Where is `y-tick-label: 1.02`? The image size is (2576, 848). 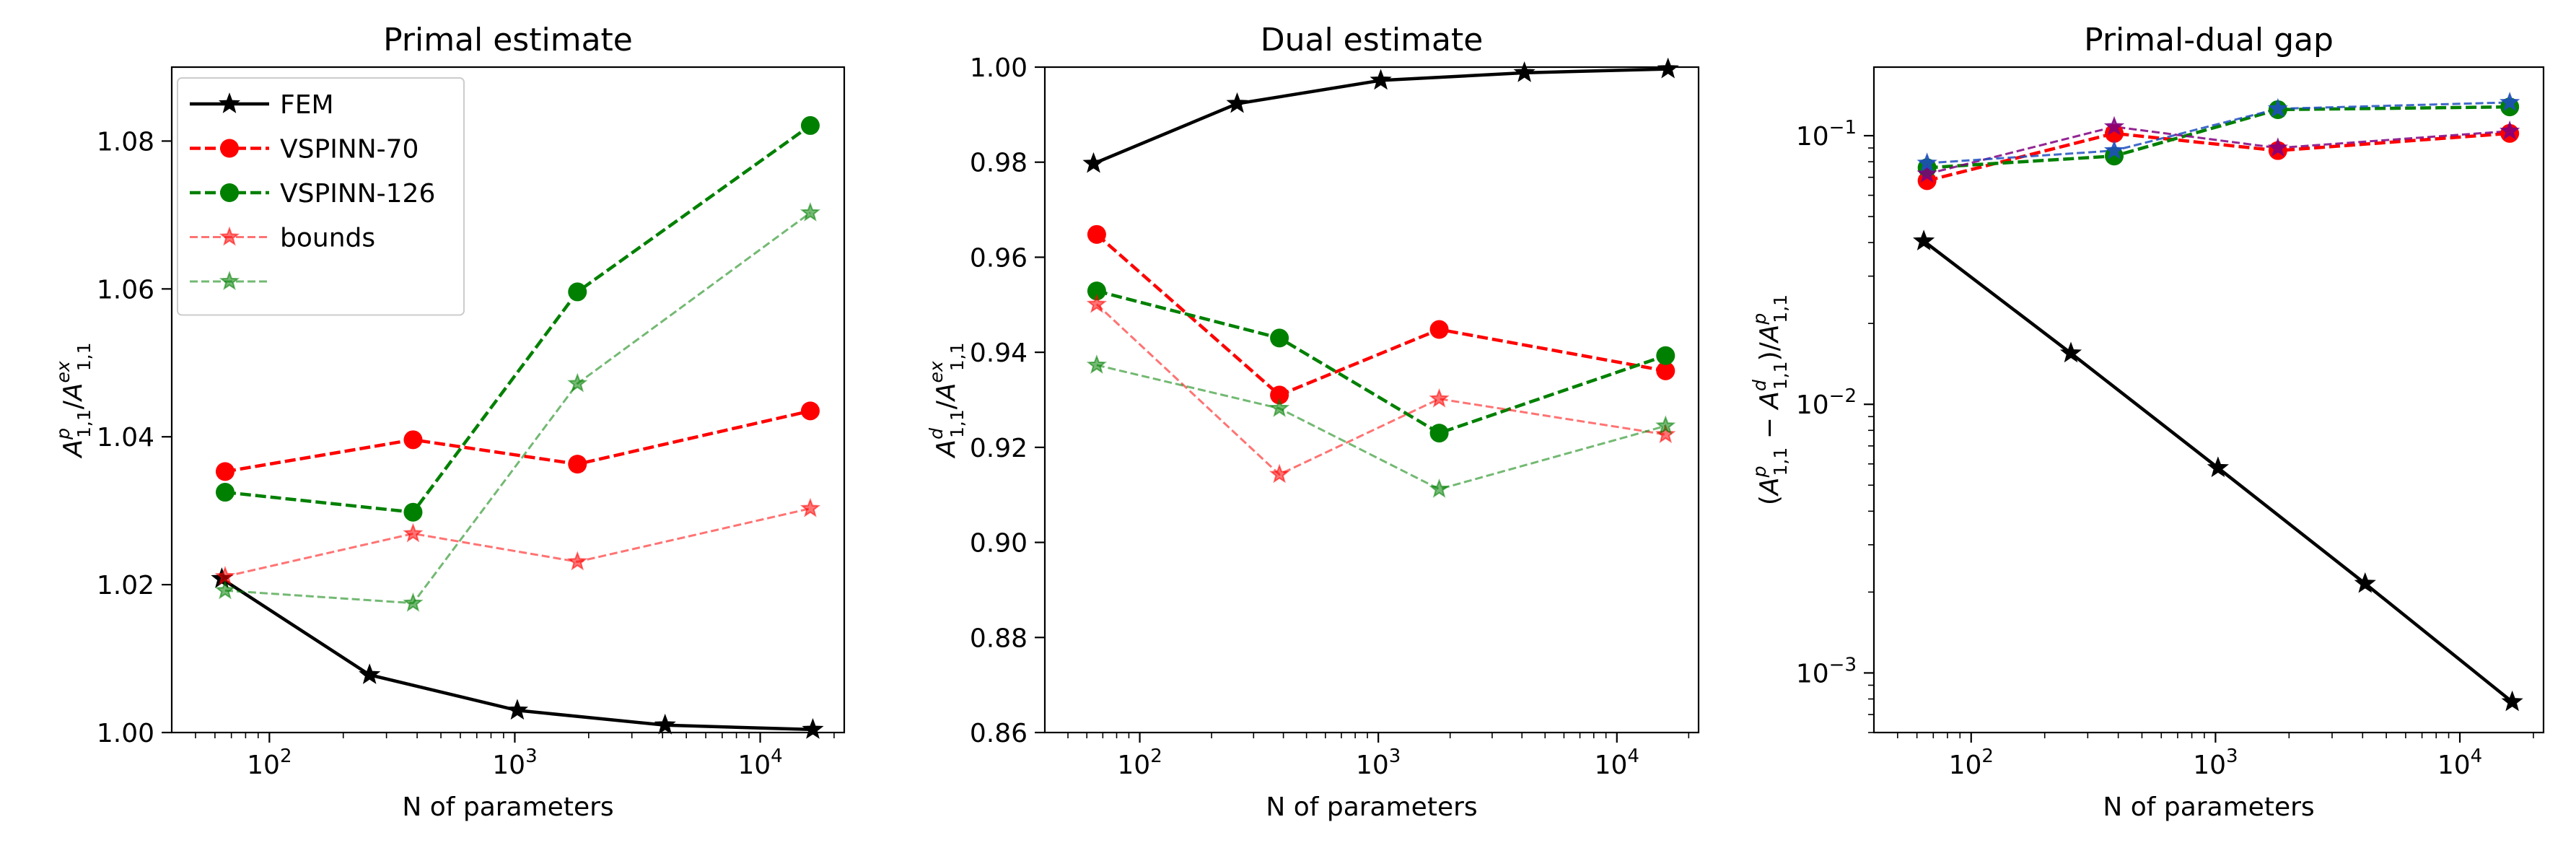 y-tick-label: 1.02 is located at coordinates (126, 585).